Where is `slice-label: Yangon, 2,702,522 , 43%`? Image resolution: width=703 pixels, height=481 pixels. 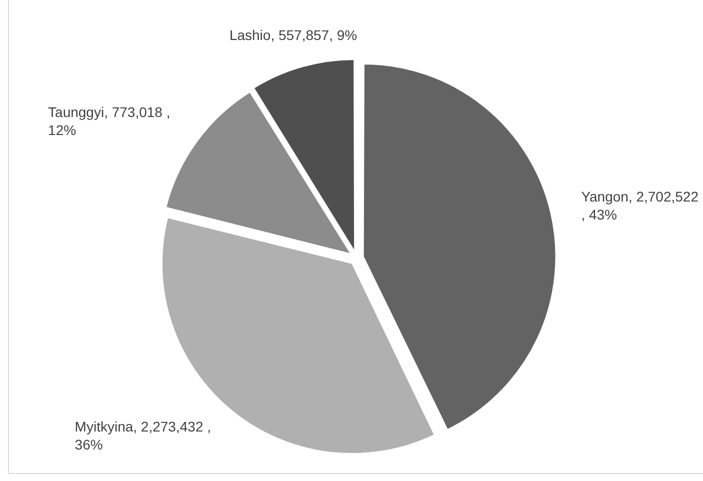
slice-label: Yangon, 2,702,522 , 43% is located at coordinates (640, 205).